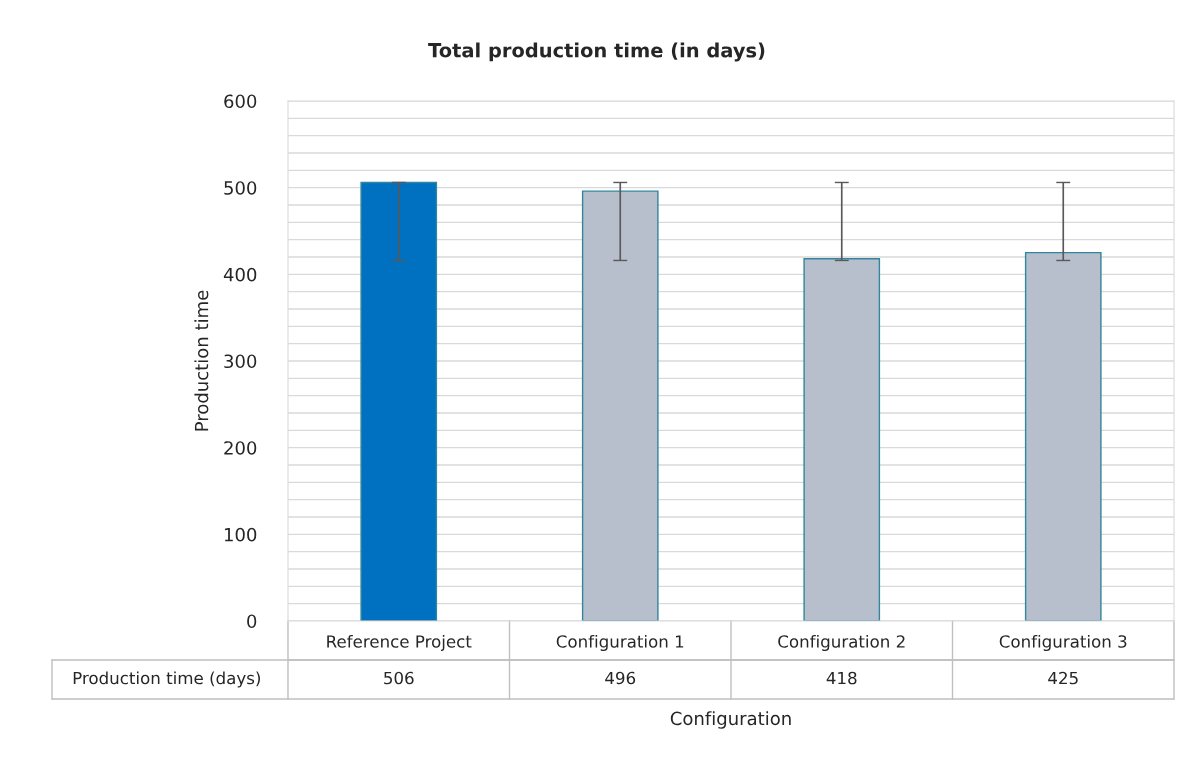 The height and width of the screenshot is (764, 1194). I want to click on y-tick-label: 100, so click(240, 534).